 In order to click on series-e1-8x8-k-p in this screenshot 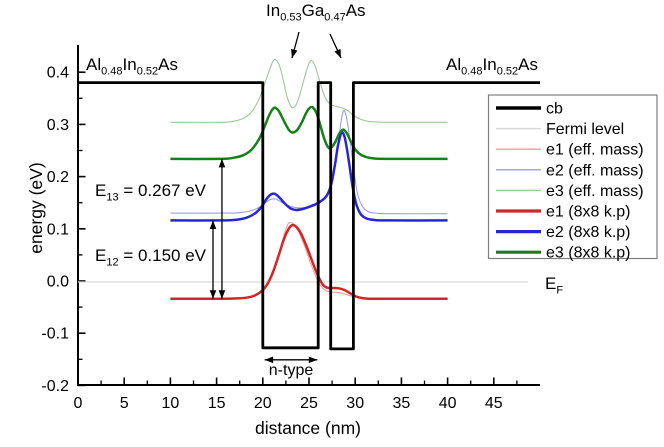, I will do `click(309, 262)`.